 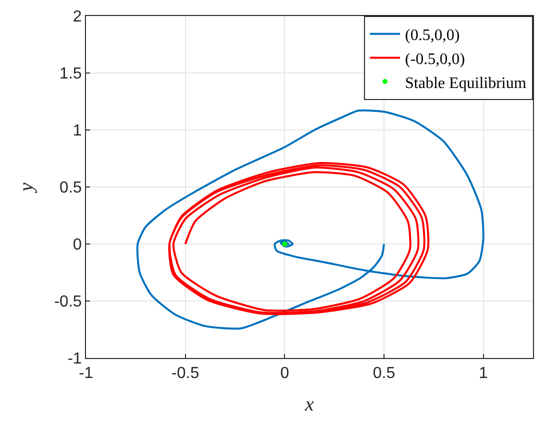 I want to click on legend-label: (-0.5,0,0), so click(x=435, y=59).